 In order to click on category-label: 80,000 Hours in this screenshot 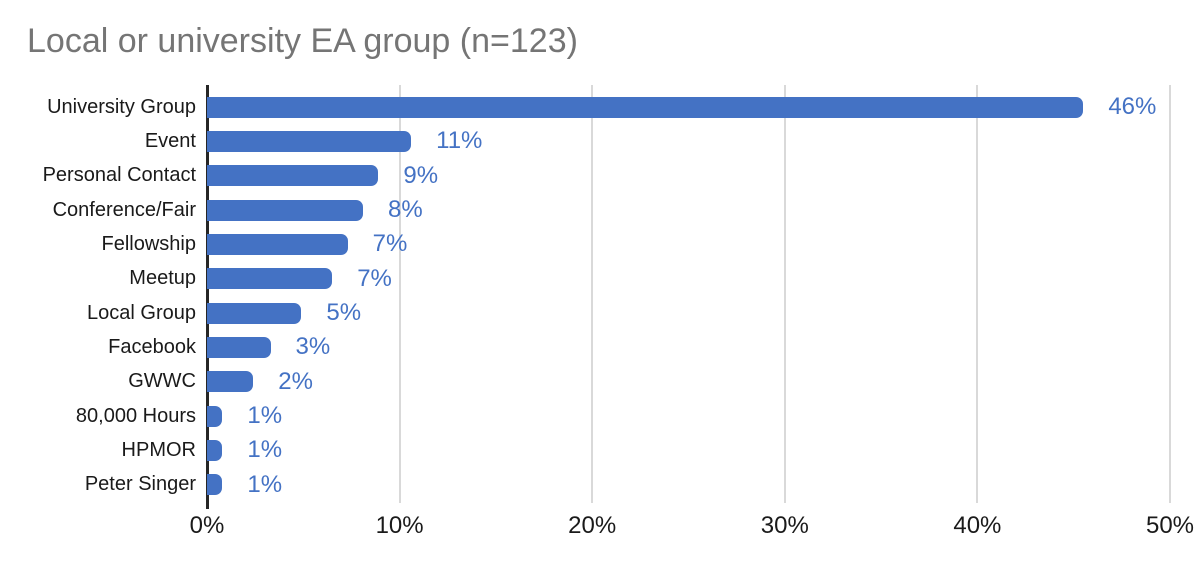, I will do `click(135, 415)`.